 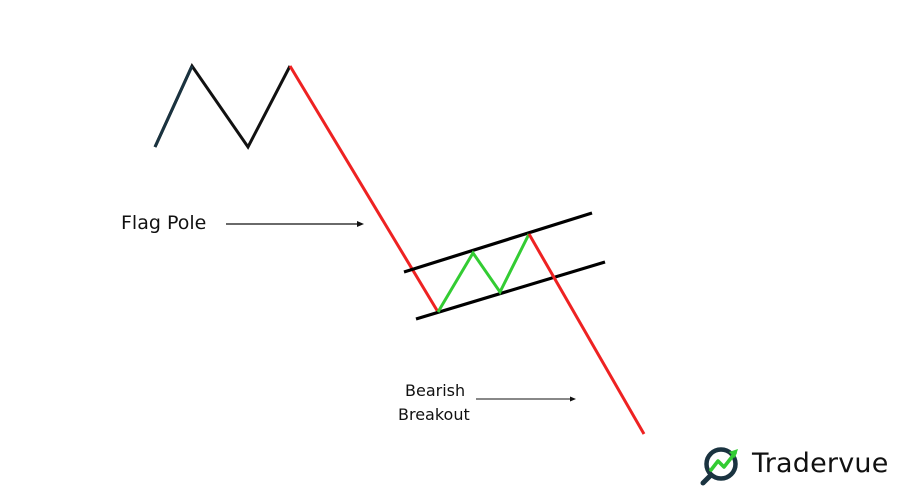 I want to click on flag-zigzag, so click(x=483, y=273).